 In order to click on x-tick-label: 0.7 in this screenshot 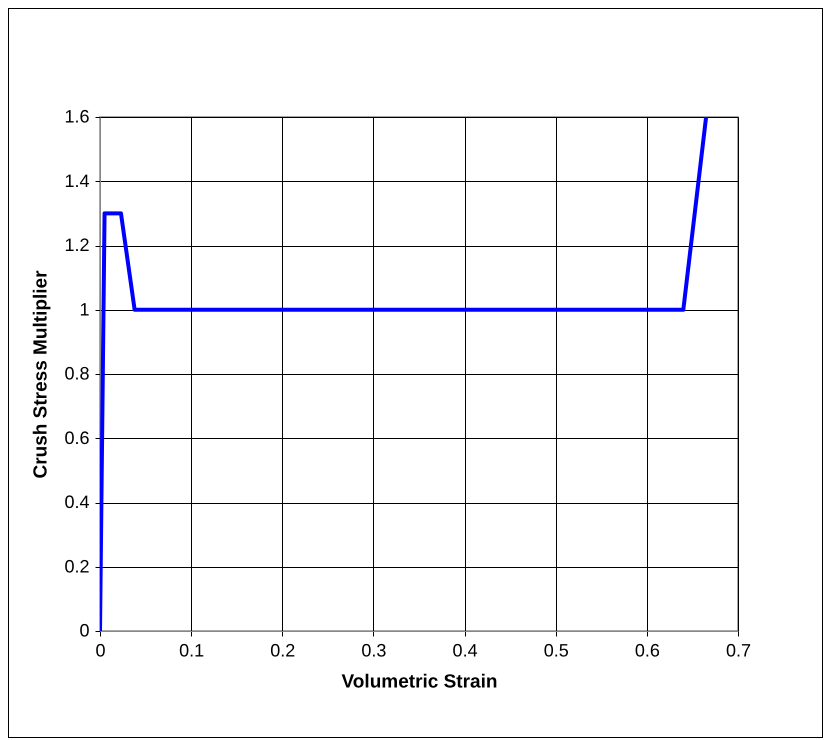, I will do `click(739, 650)`.